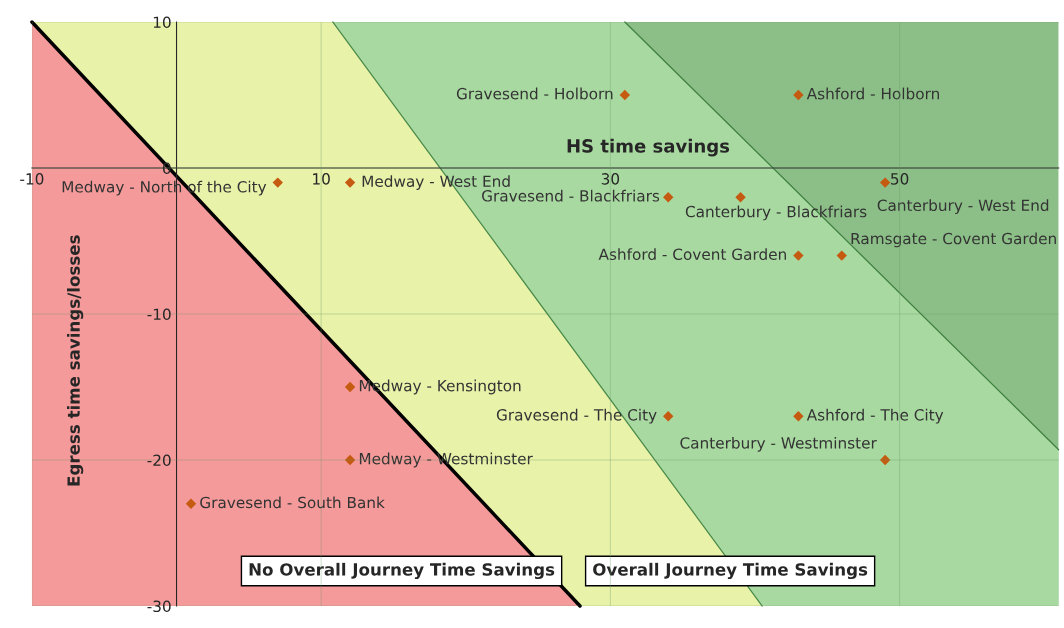  Describe the element at coordinates (953, 240) in the screenshot. I see `annotation: Ramsgate - Covent Garden` at that location.